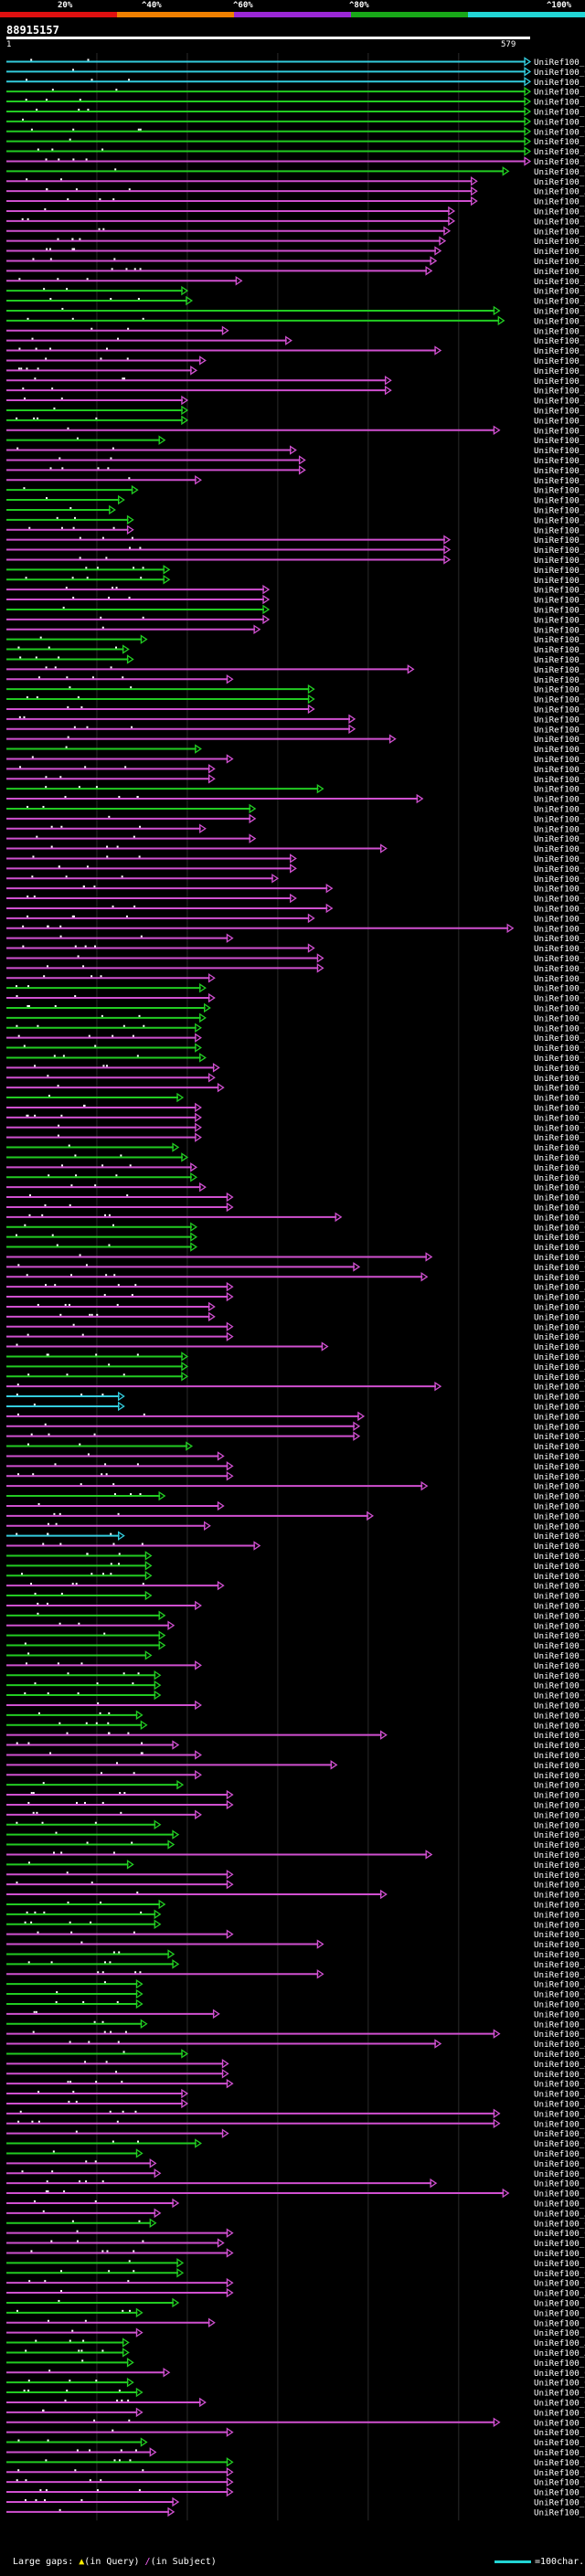 The height and width of the screenshot is (2576, 585). I want to click on hit-label: UniRef100_B9GR05, so click(560, 2184).